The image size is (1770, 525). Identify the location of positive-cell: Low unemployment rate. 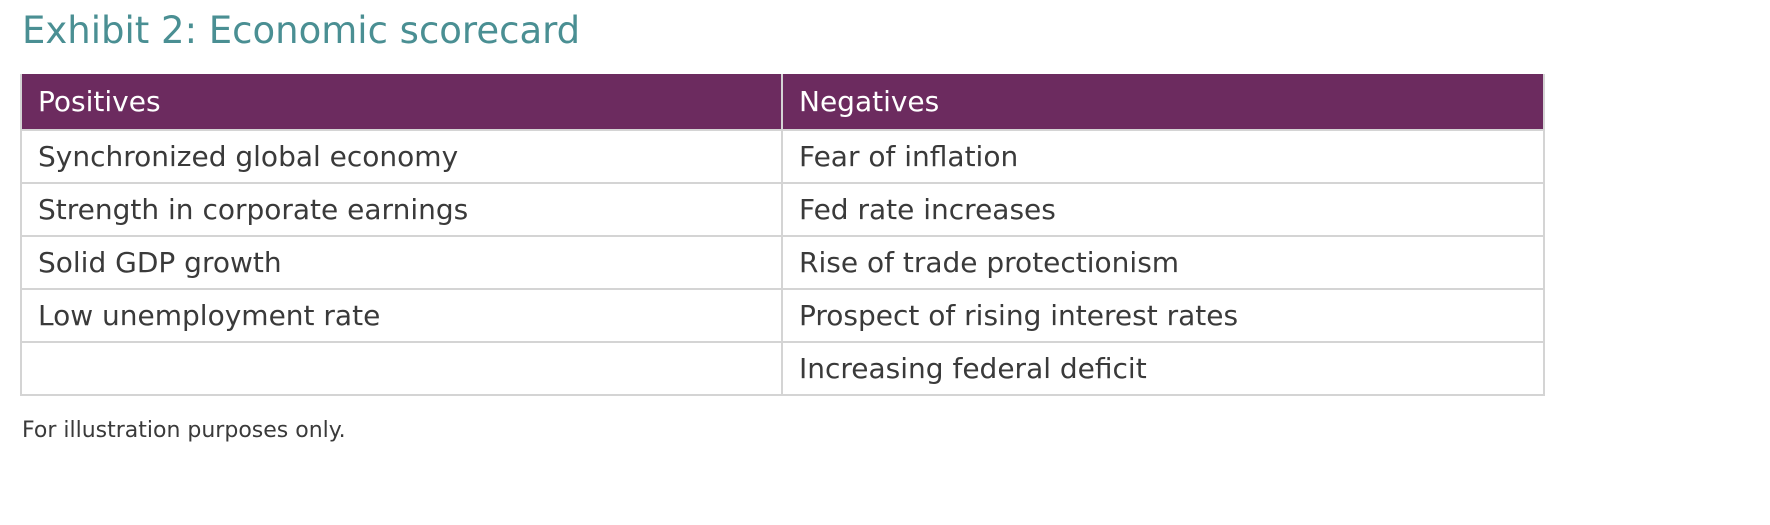
(401, 315).